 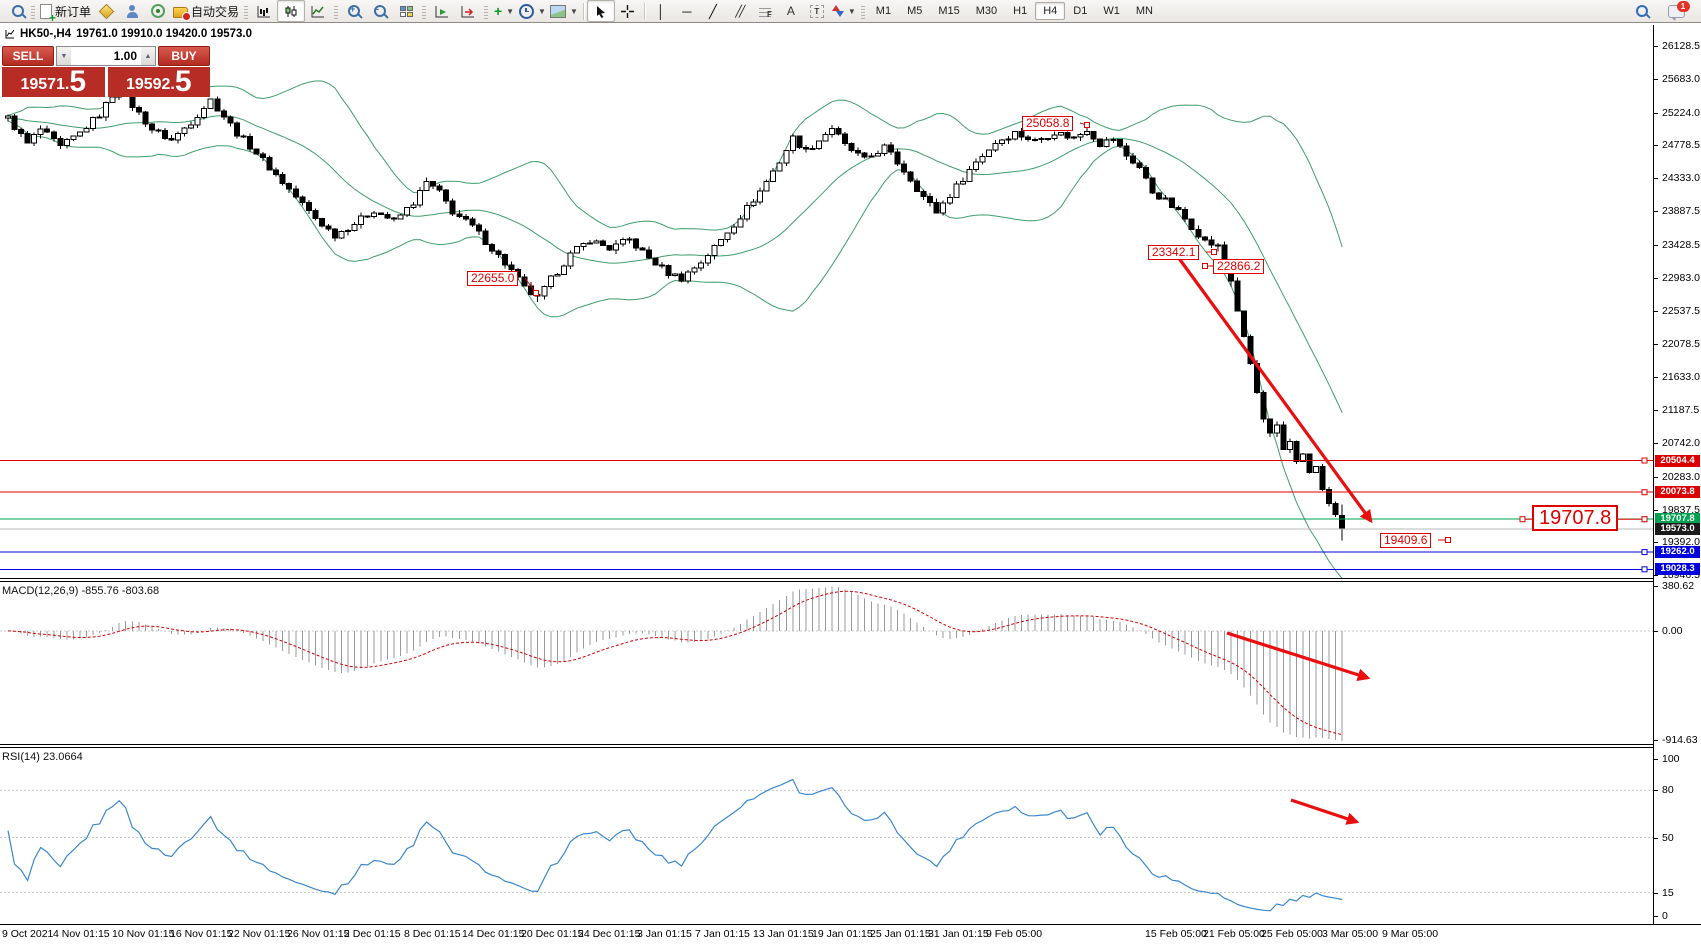 What do you see at coordinates (1681, 46) in the screenshot?
I see `axis-price-label: 26128.5` at bounding box center [1681, 46].